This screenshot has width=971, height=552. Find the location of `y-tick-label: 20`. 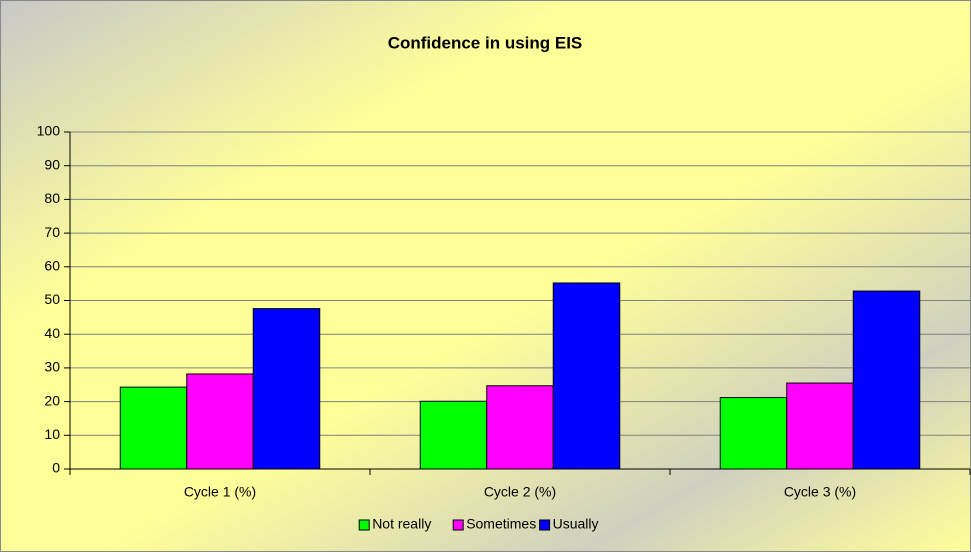

y-tick-label: 20 is located at coordinates (52, 400).